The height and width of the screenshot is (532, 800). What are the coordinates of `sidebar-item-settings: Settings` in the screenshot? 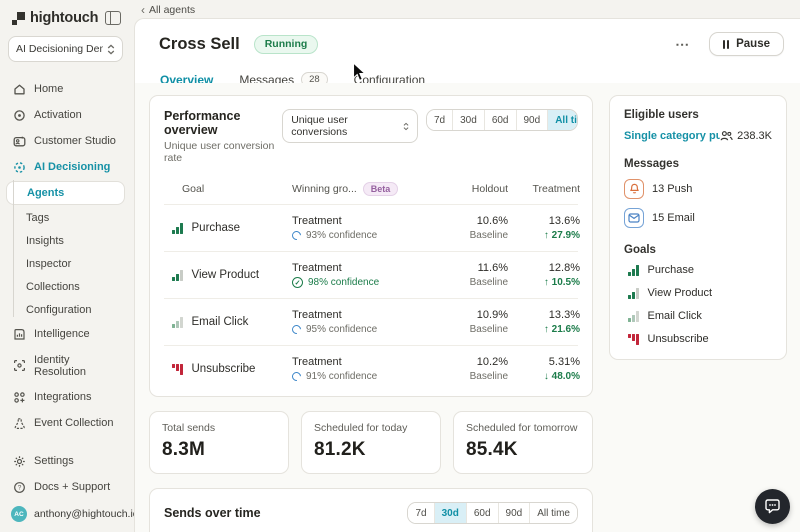 It's located at (65, 461).